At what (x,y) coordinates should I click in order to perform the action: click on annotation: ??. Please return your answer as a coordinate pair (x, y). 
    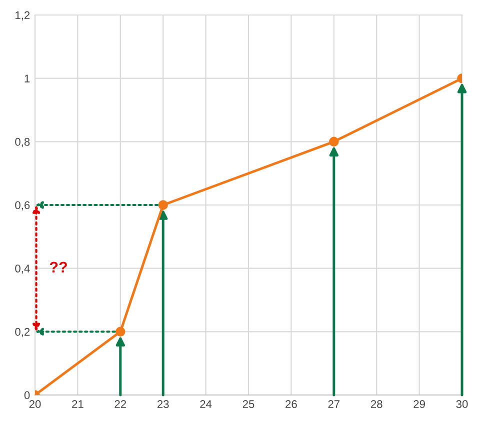
    Looking at the image, I should click on (58, 267).